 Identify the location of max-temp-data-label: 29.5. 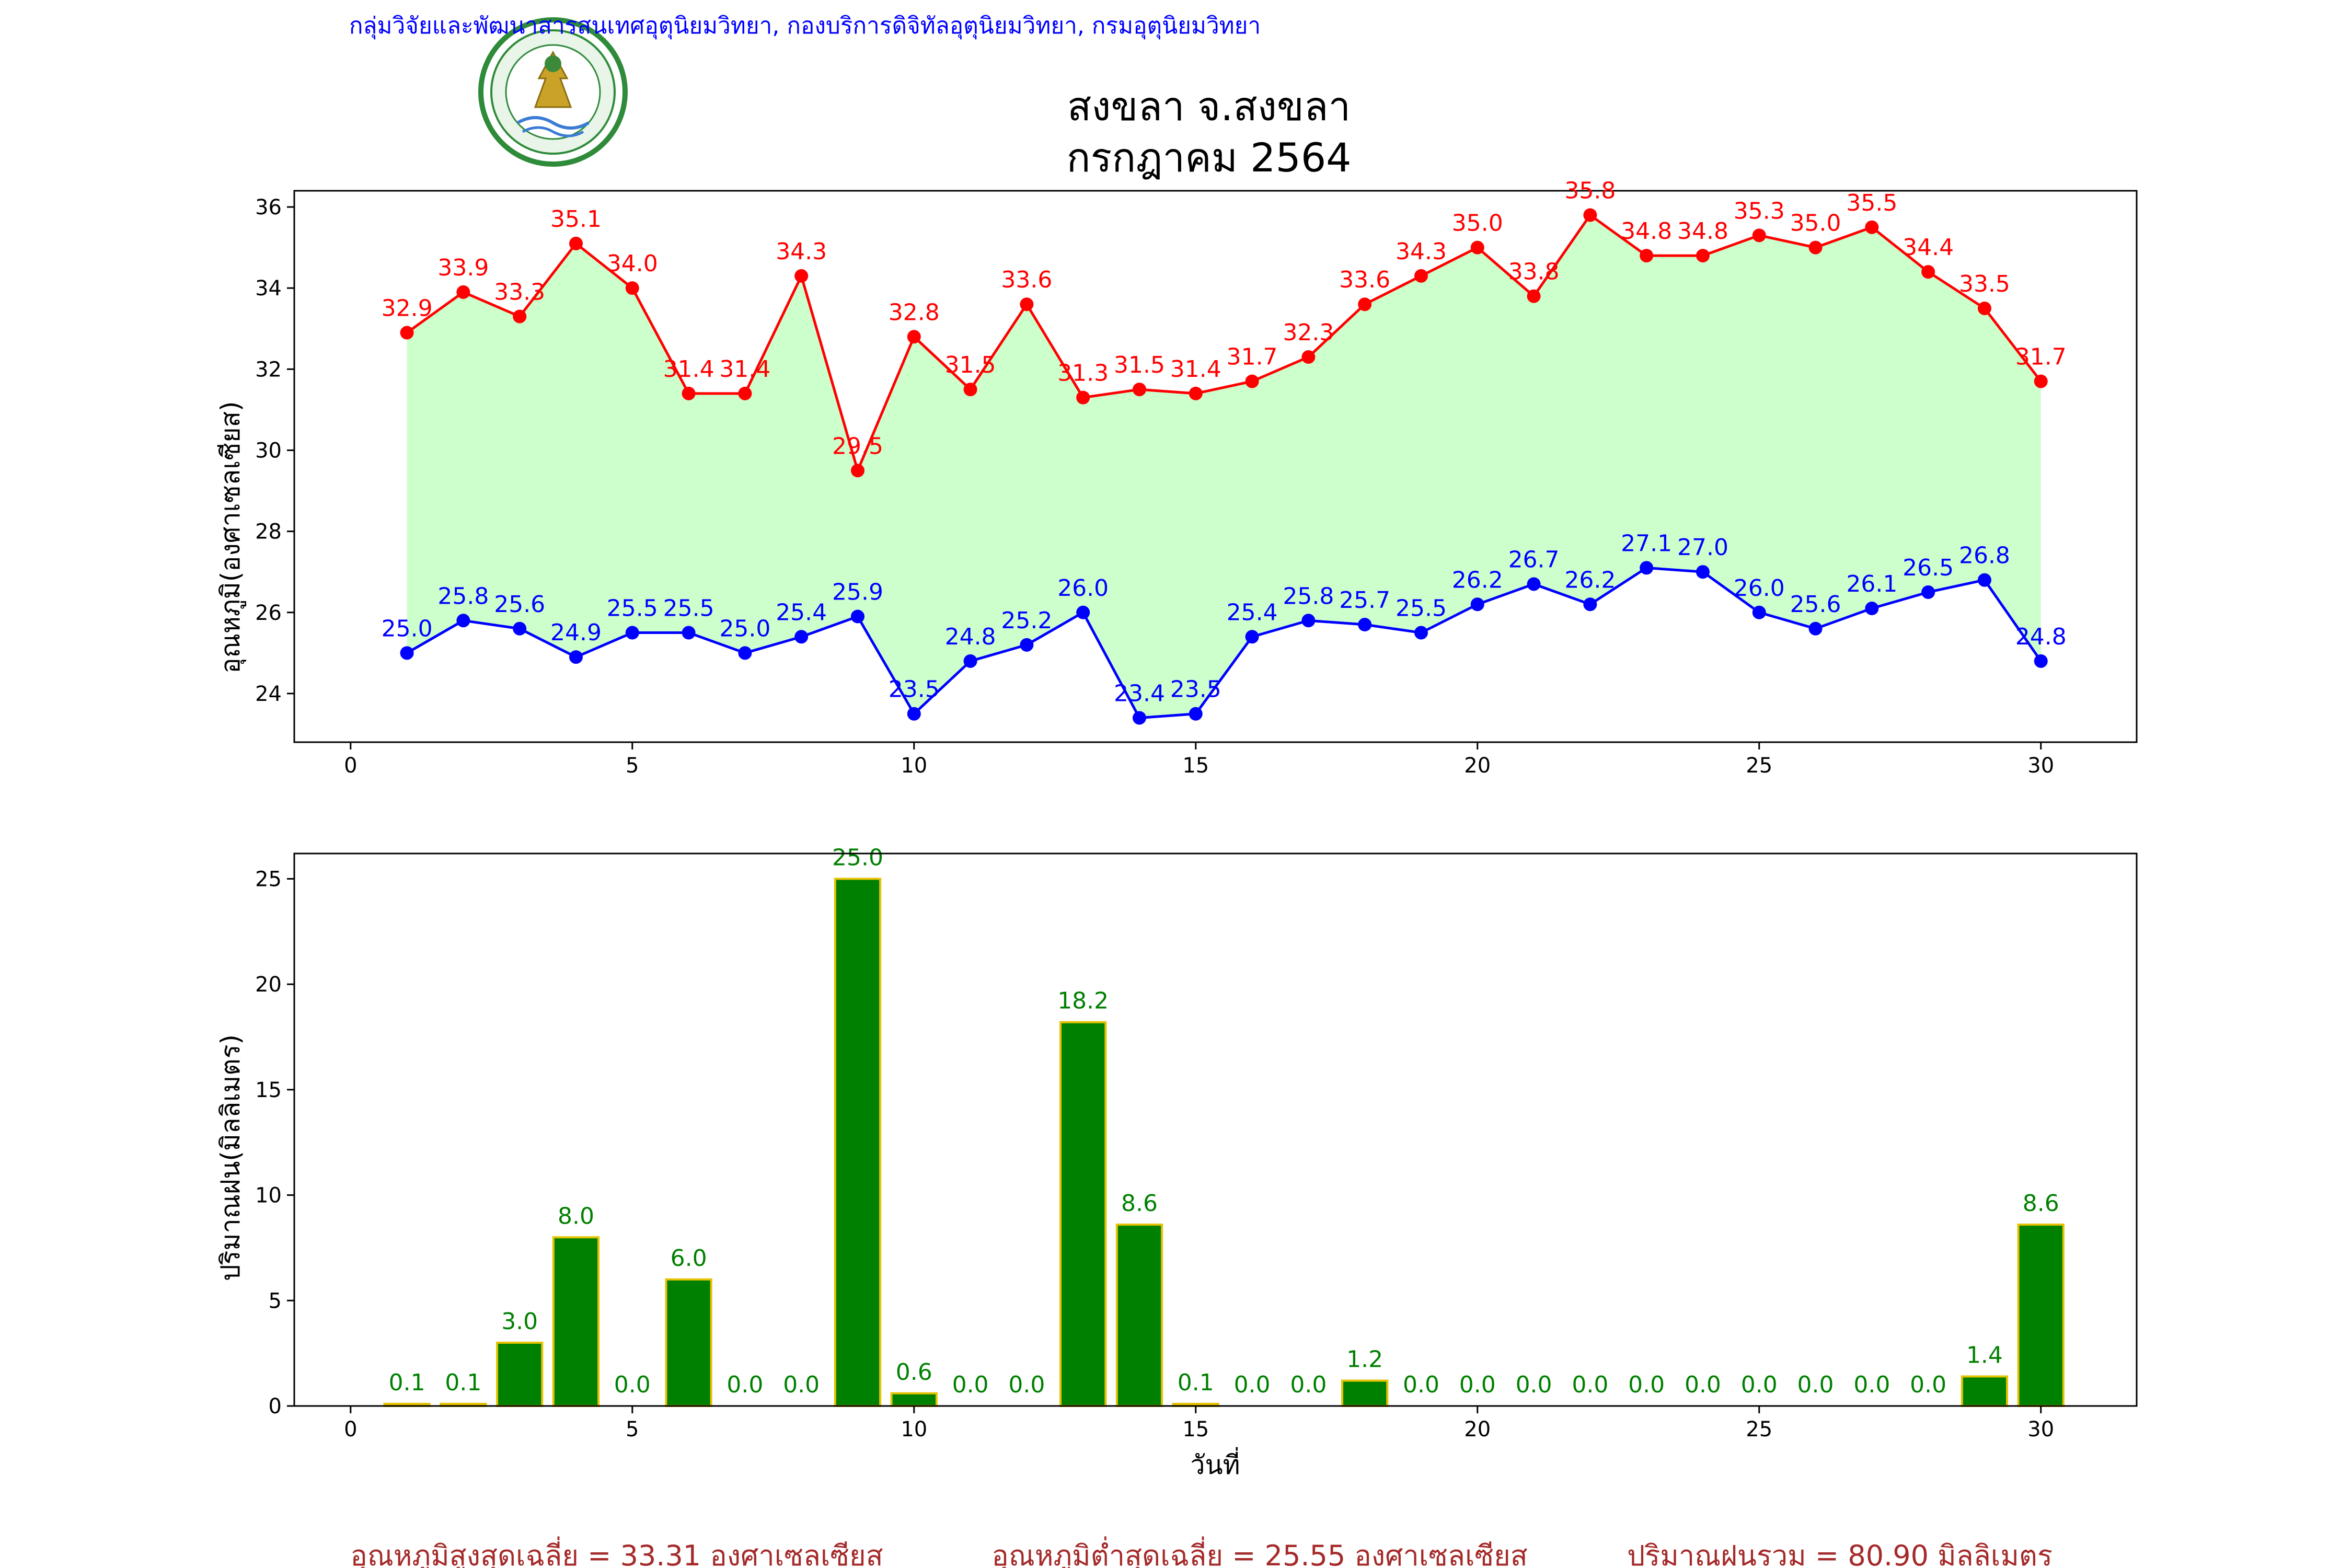
(857, 446).